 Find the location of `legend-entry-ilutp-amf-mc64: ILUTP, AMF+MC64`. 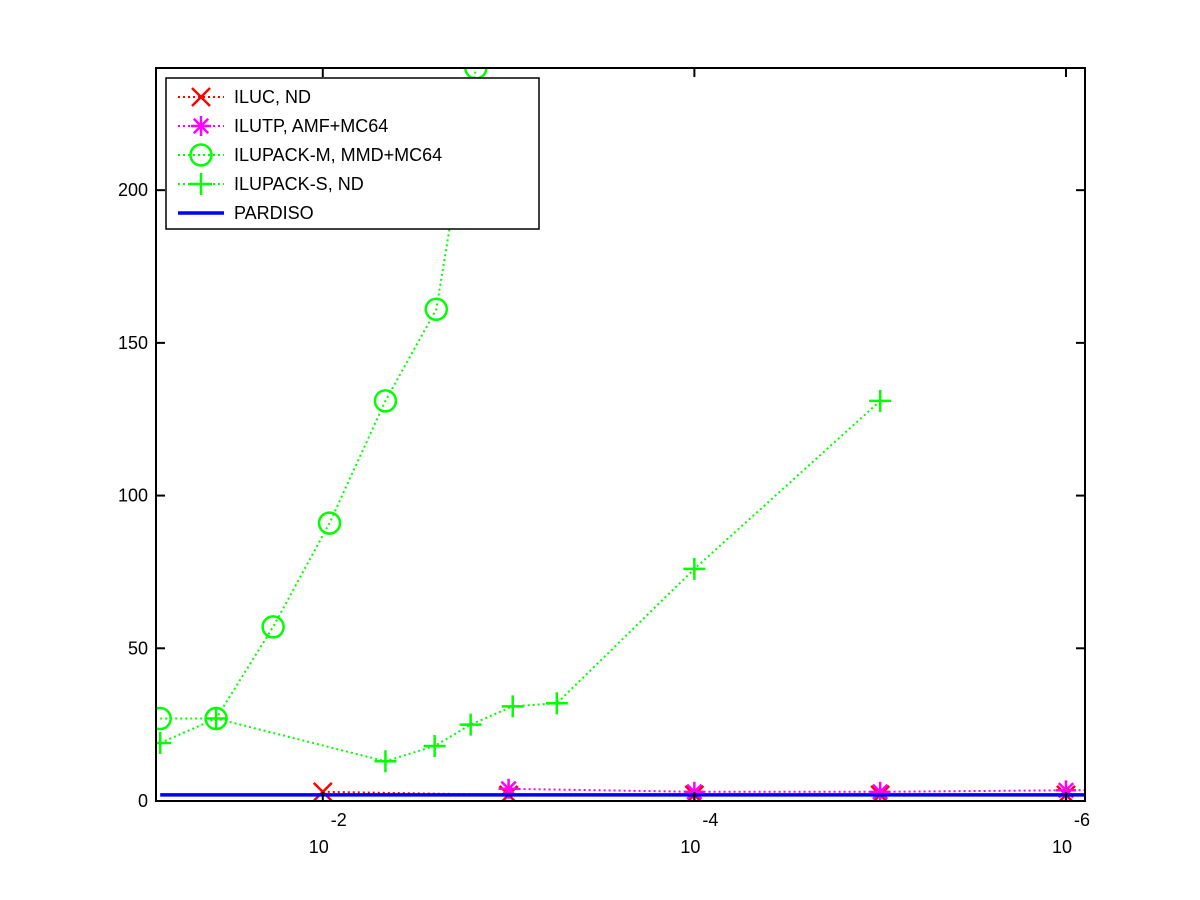

legend-entry-ilutp-amf-mc64: ILUTP, AMF+MC64 is located at coordinates (283, 126).